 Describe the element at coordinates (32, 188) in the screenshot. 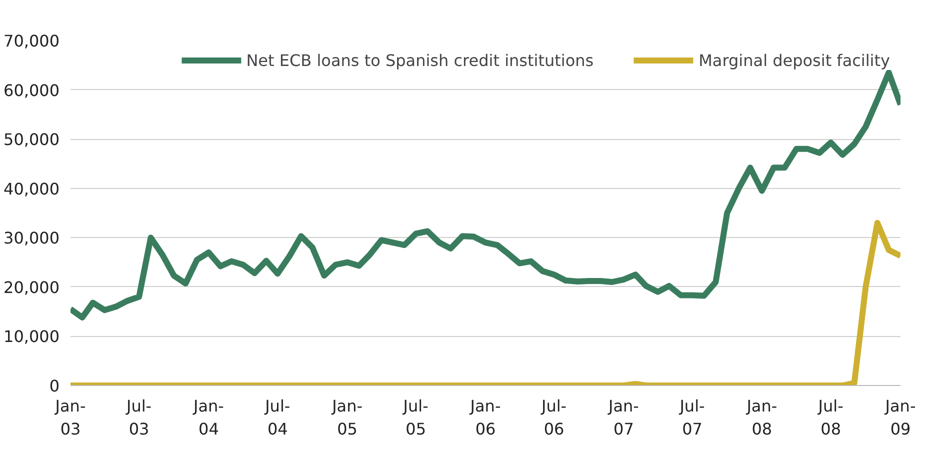

I see `y-tick-label: 40,000` at that location.